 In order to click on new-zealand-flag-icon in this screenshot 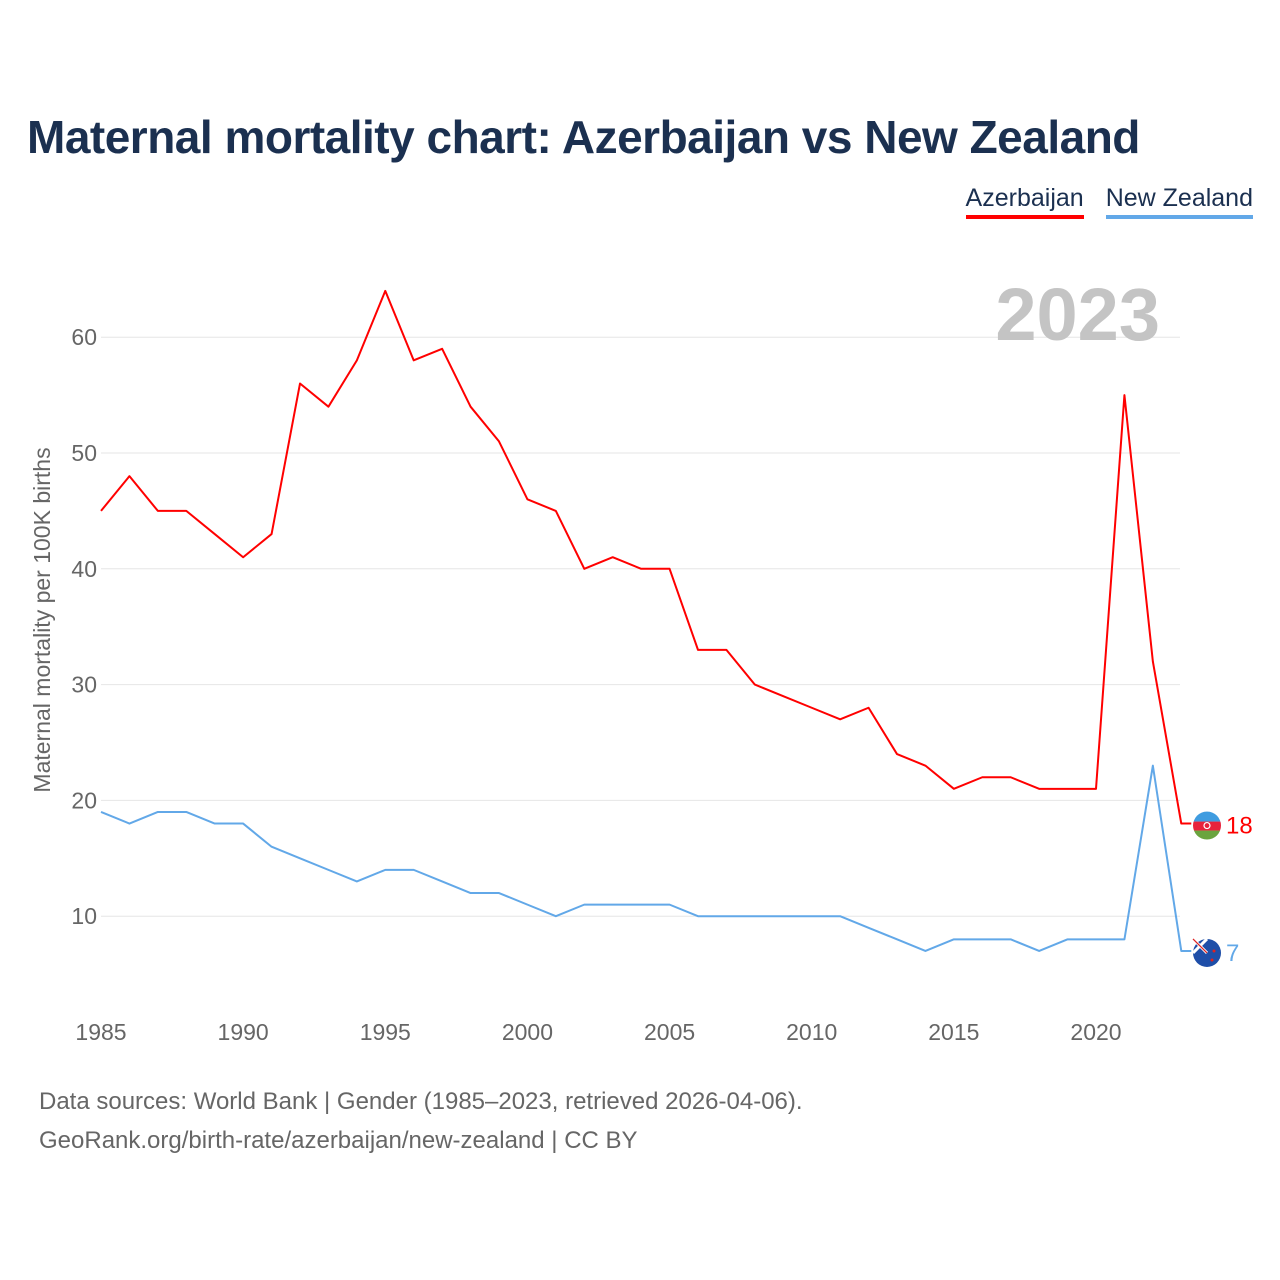, I will do `click(1206, 952)`.